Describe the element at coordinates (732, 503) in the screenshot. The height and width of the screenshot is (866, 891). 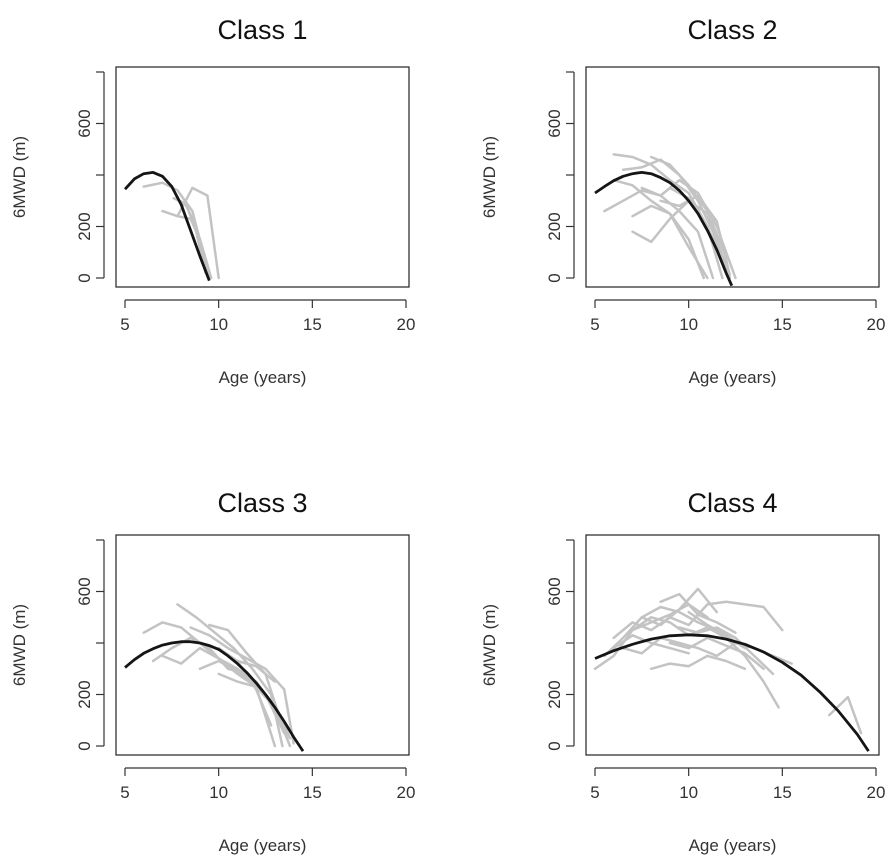
I see `panel-title: Class 4` at that location.